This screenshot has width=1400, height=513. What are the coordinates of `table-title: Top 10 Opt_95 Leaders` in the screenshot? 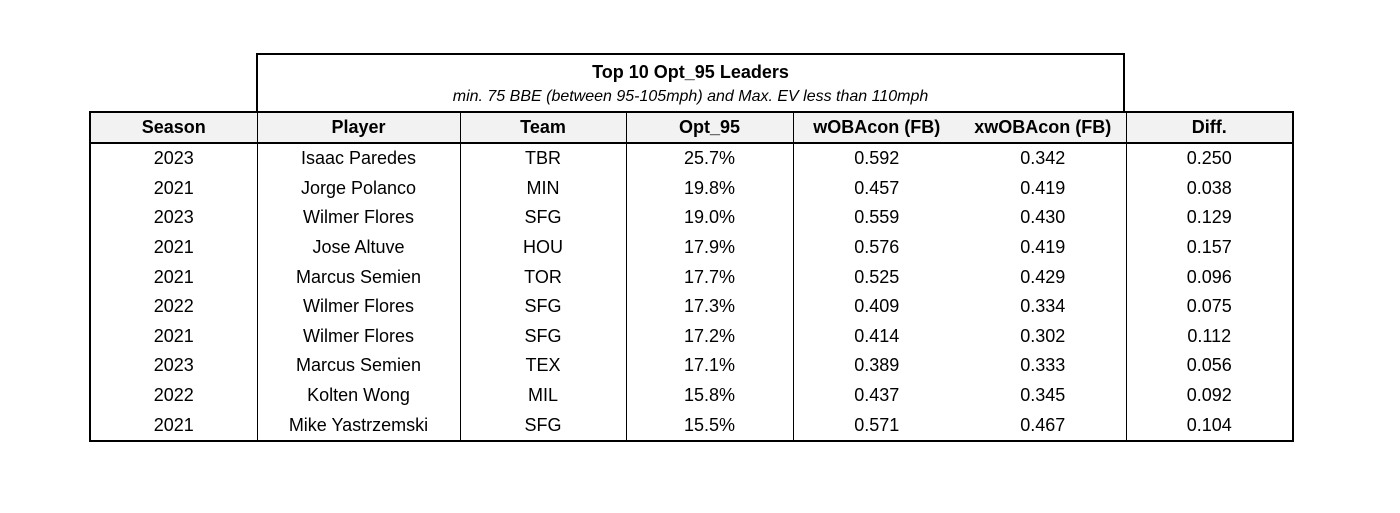 It's located at (690, 72).